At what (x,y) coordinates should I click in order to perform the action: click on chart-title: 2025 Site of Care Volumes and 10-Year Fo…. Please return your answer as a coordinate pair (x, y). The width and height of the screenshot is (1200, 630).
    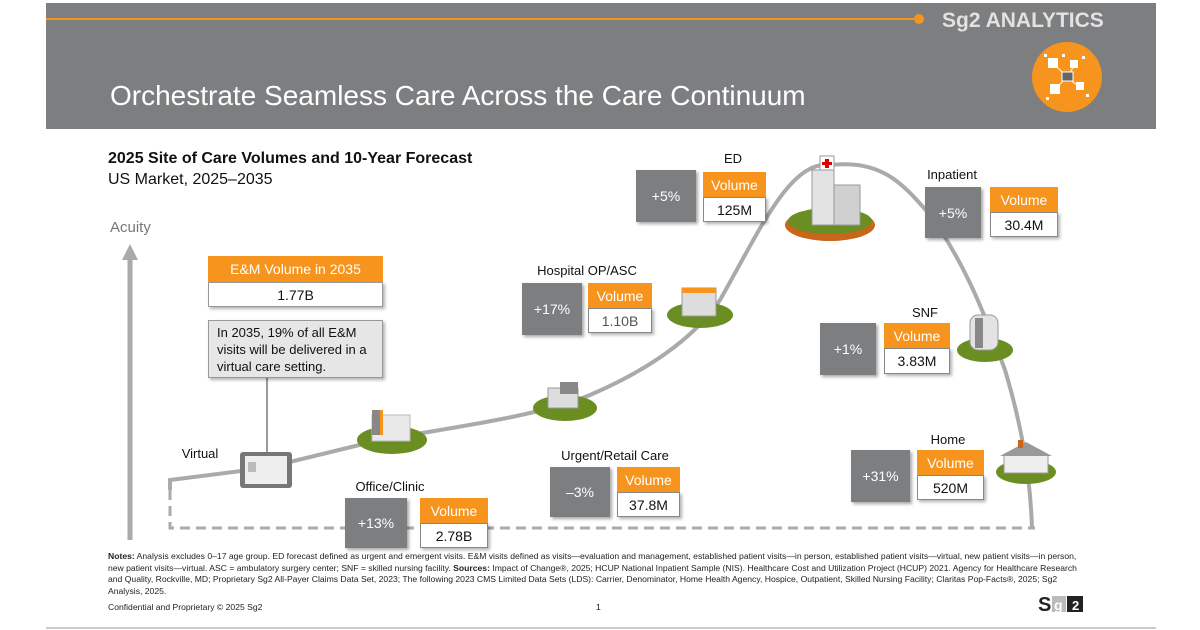
    Looking at the image, I should click on (290, 158).